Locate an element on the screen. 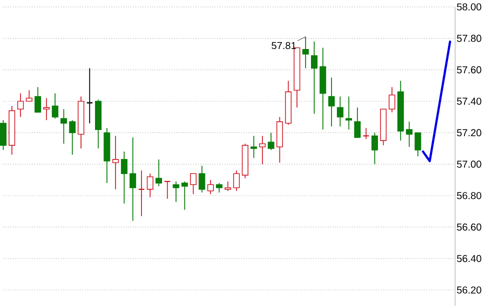 This screenshot has height=306, width=485. y-tick-label: 57.80 is located at coordinates (469, 38).